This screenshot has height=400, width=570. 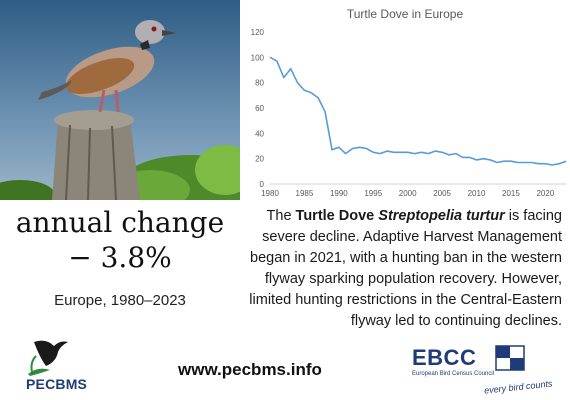 What do you see at coordinates (453, 374) in the screenshot?
I see `ebcc-full-name: European Bird Census Council` at bounding box center [453, 374].